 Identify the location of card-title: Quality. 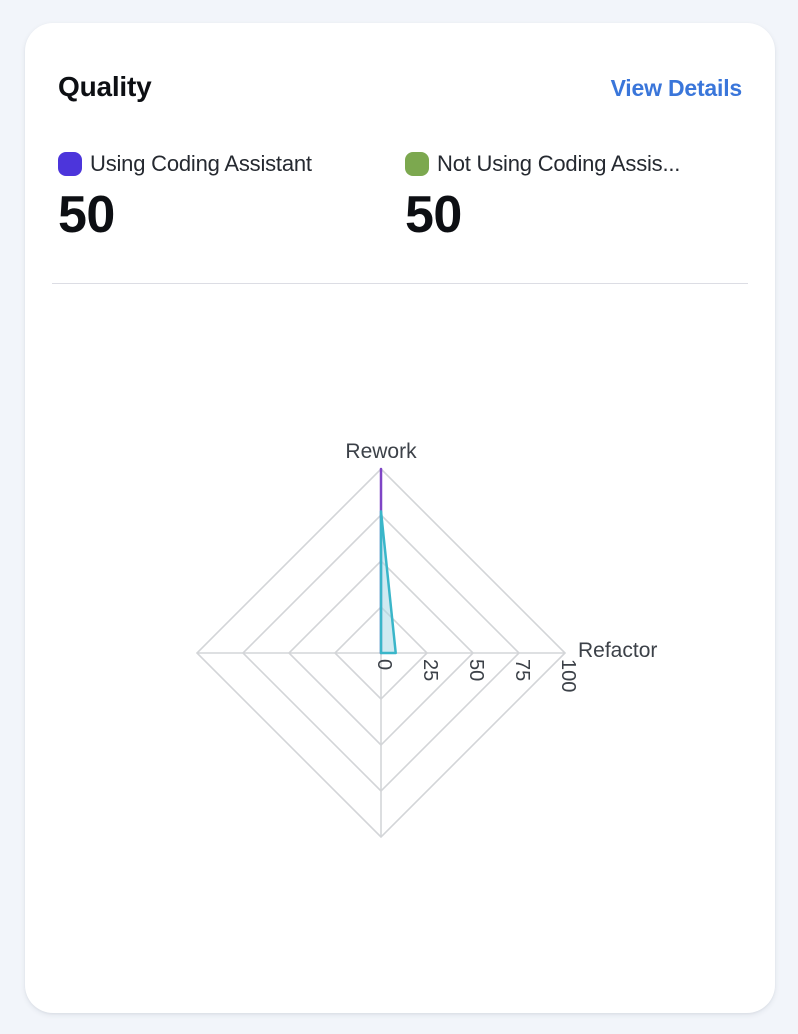
(105, 86).